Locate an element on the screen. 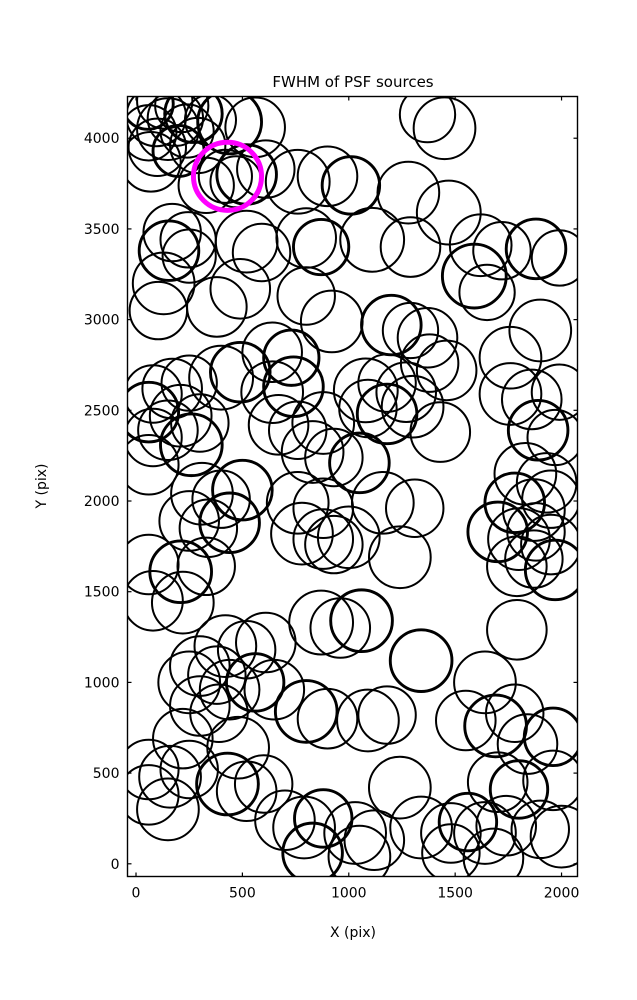 The image size is (637, 1000). x-tick-label: 500 is located at coordinates (242, 894).